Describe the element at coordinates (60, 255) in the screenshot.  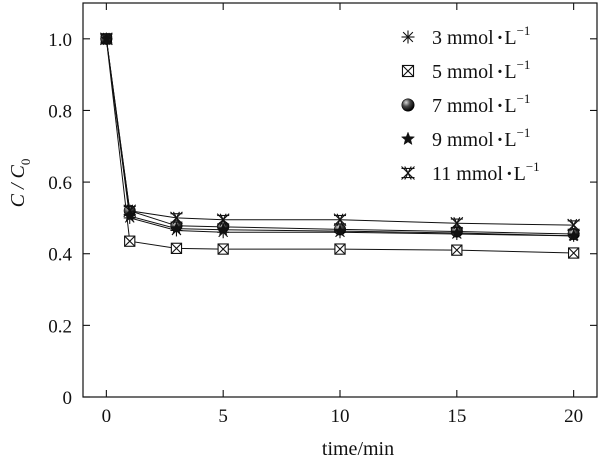
I see `y-tick-label: 0.4` at that location.